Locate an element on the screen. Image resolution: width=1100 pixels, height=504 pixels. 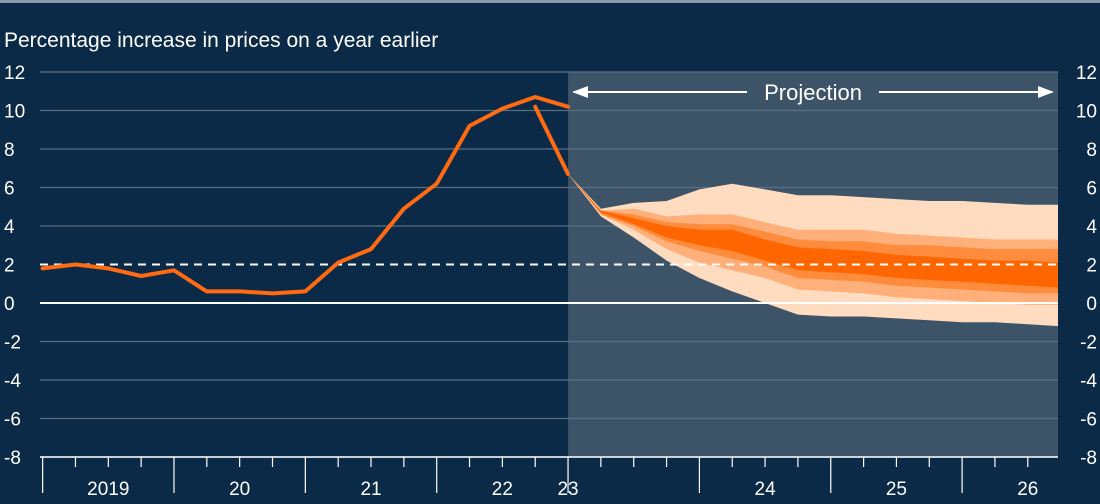
y-tick-label-right: -4 is located at coordinates (1088, 381).